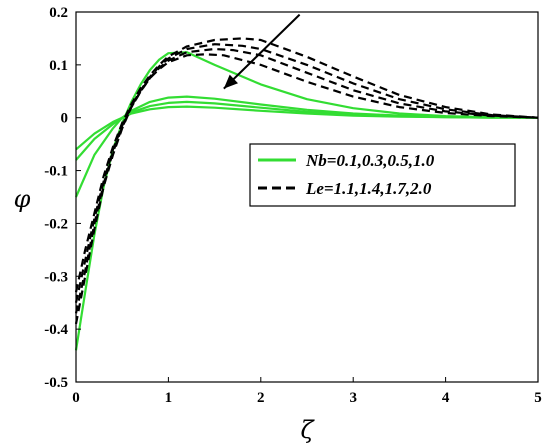 The width and height of the screenshot is (550, 448). I want to click on x-tick-label: 3, so click(353, 398).